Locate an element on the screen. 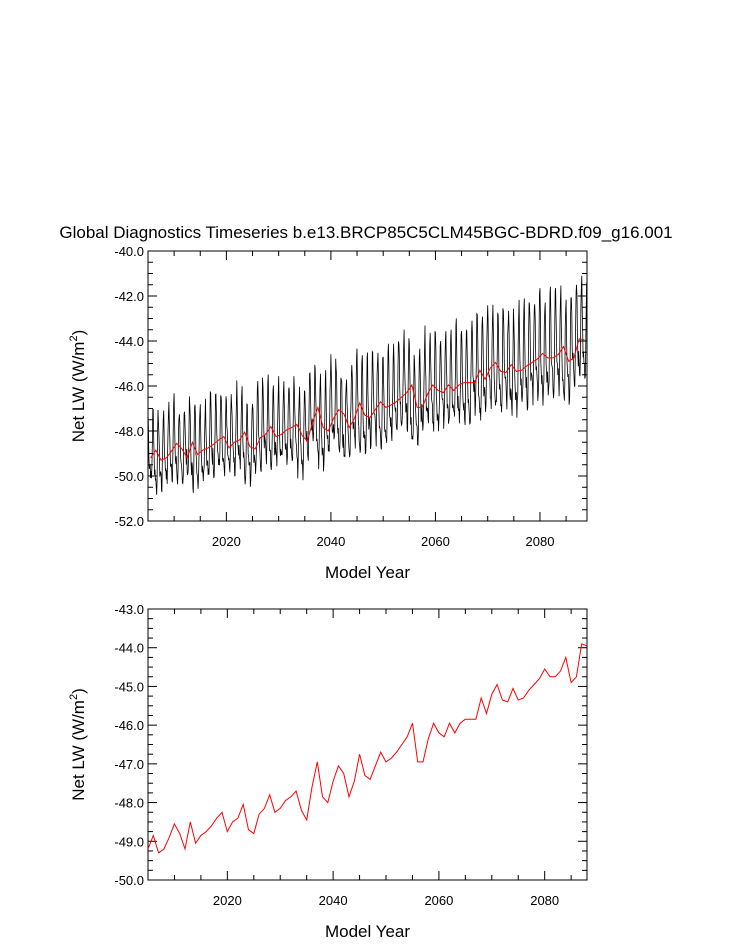 The width and height of the screenshot is (733, 945). top-plot-data is located at coordinates (367, 385).